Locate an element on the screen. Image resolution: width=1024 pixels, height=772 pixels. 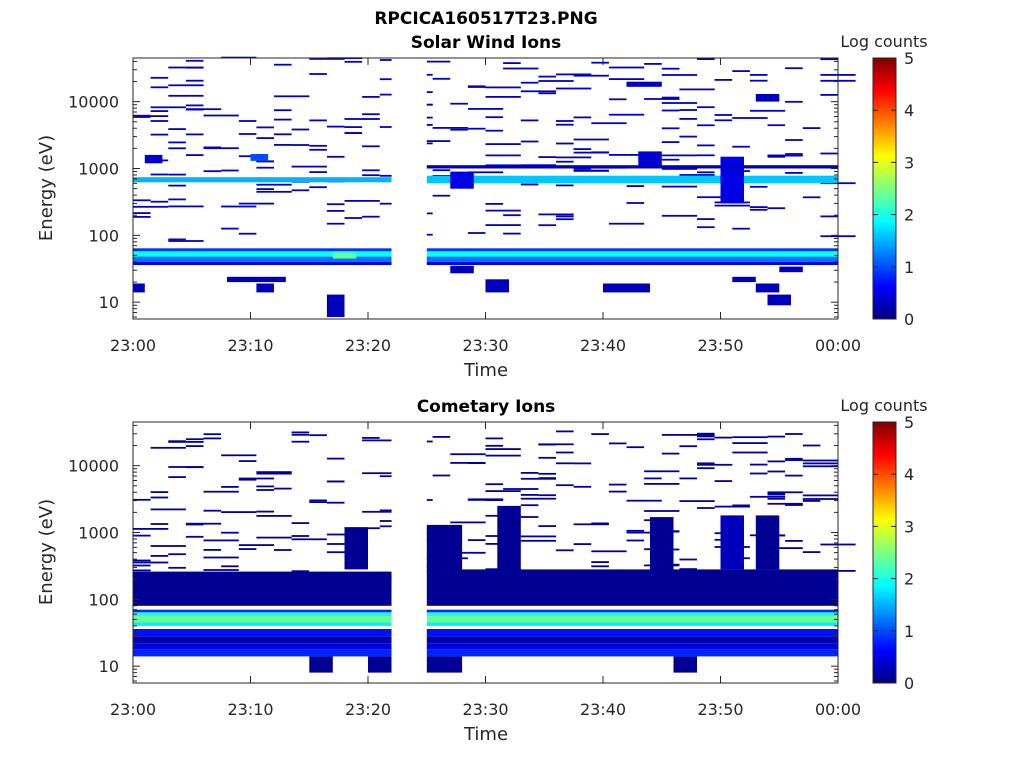
cometary-colorbar is located at coordinates (884, 552).